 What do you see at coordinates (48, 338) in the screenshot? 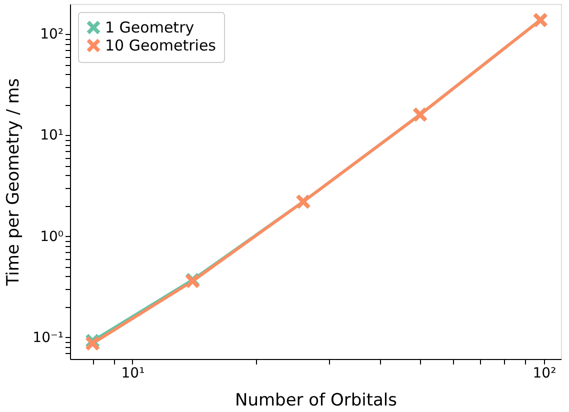
I see `y-tick-label: 10⁻¹` at bounding box center [48, 338].